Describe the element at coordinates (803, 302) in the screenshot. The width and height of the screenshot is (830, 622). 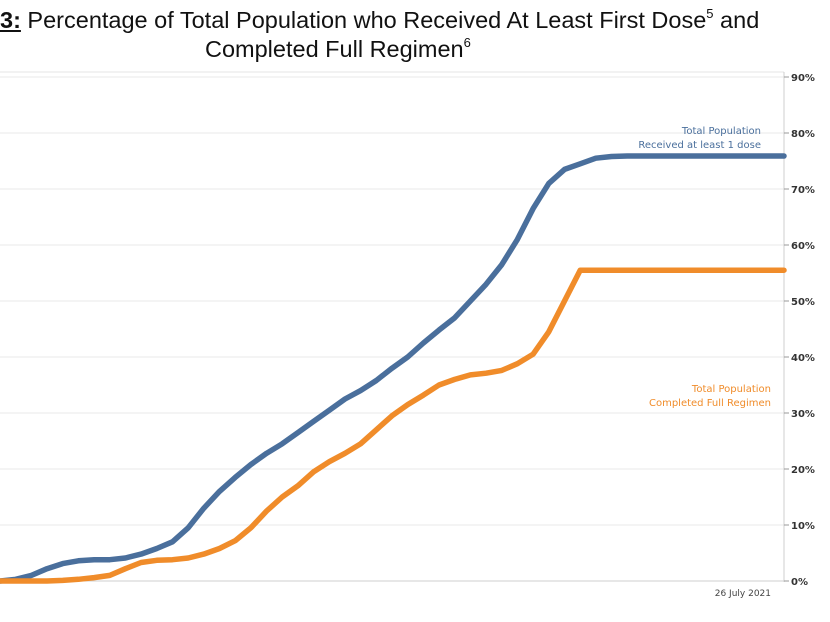
I see `y-tick-label-50: 50%` at that location.